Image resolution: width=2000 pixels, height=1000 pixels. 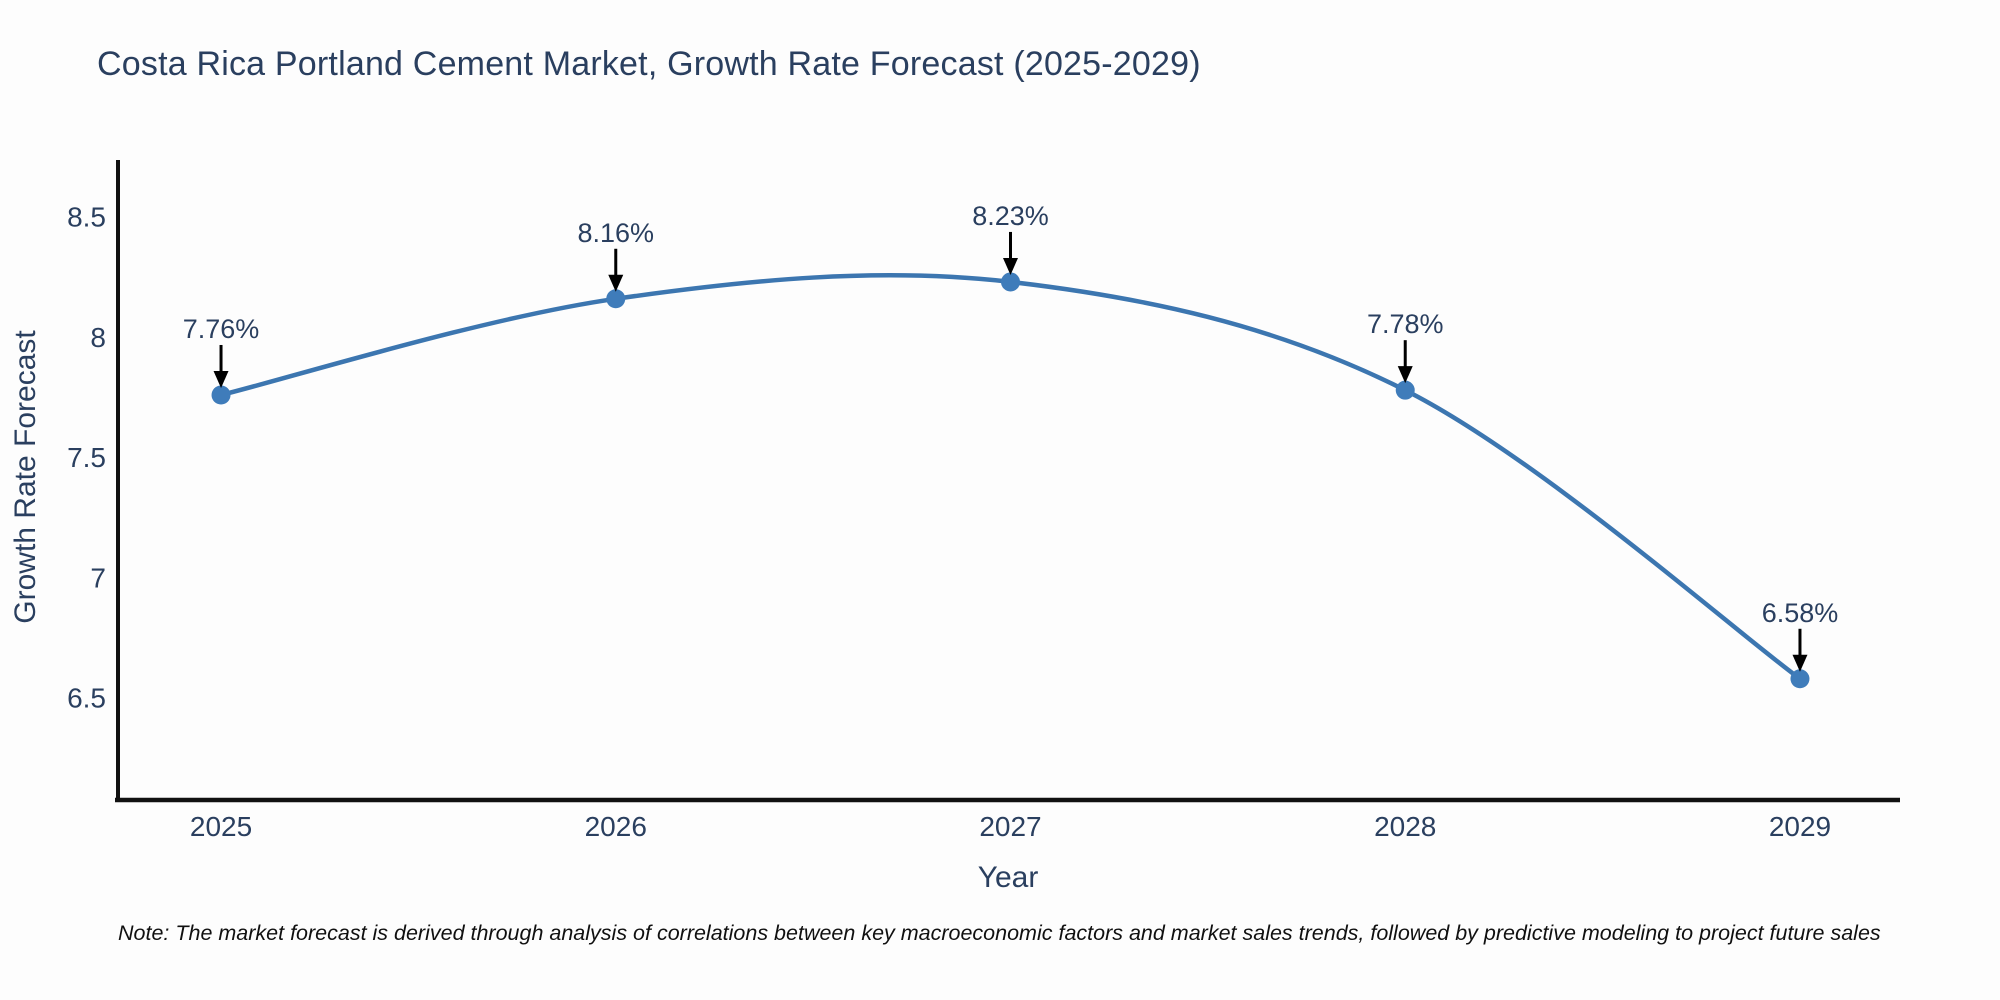 What do you see at coordinates (221, 395) in the screenshot?
I see `data-point-2025` at bounding box center [221, 395].